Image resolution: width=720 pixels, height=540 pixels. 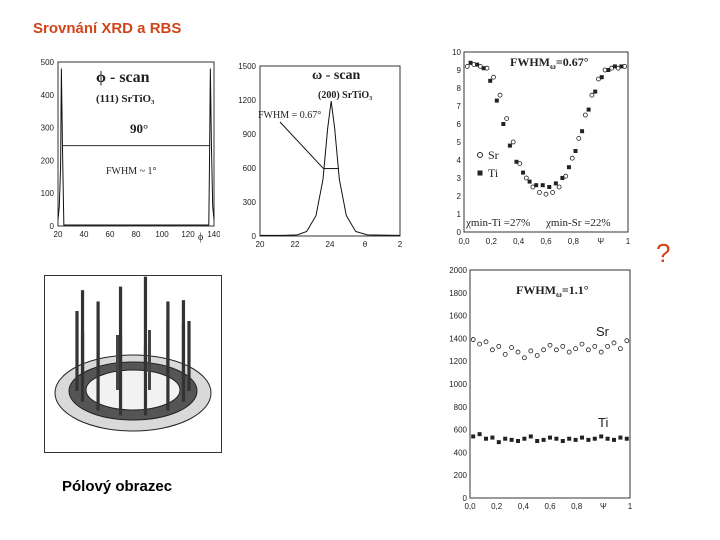 What do you see at coordinates (600, 241) in the screenshot?
I see `channeling-x-tick-label: Ψ` at bounding box center [600, 241].